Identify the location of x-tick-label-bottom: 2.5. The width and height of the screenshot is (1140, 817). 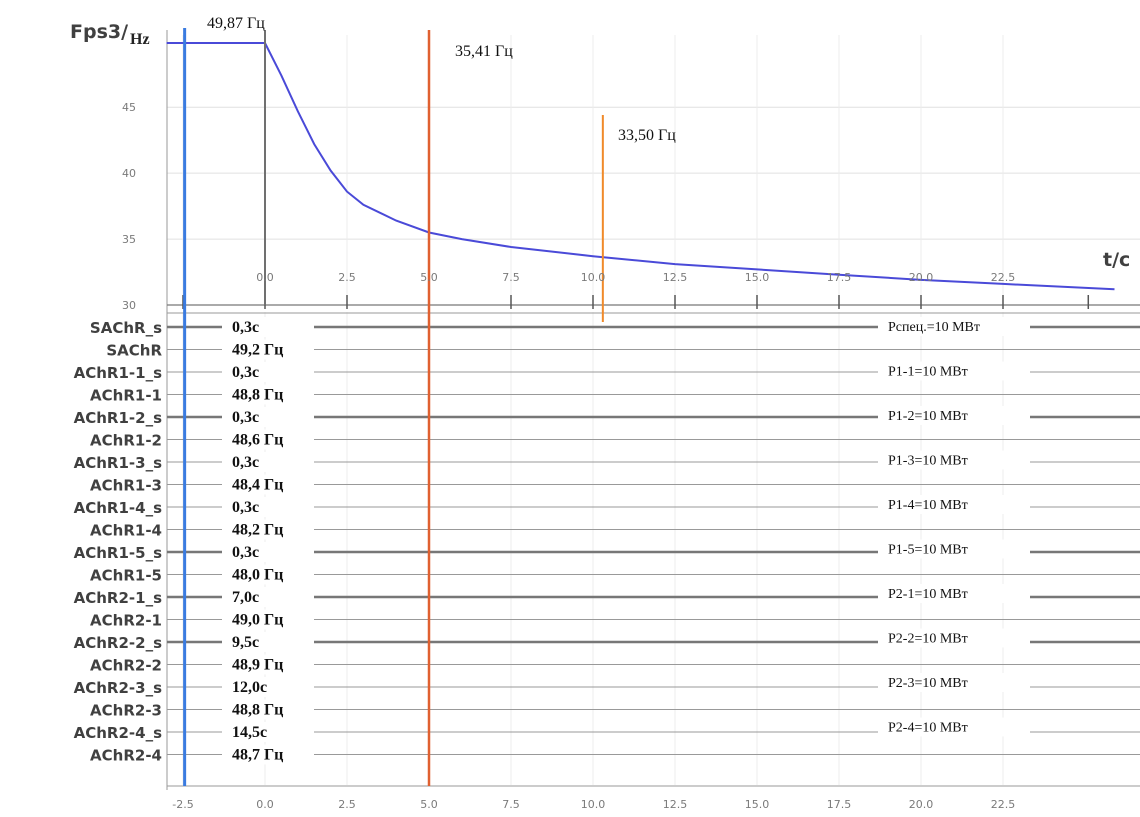
(347, 804).